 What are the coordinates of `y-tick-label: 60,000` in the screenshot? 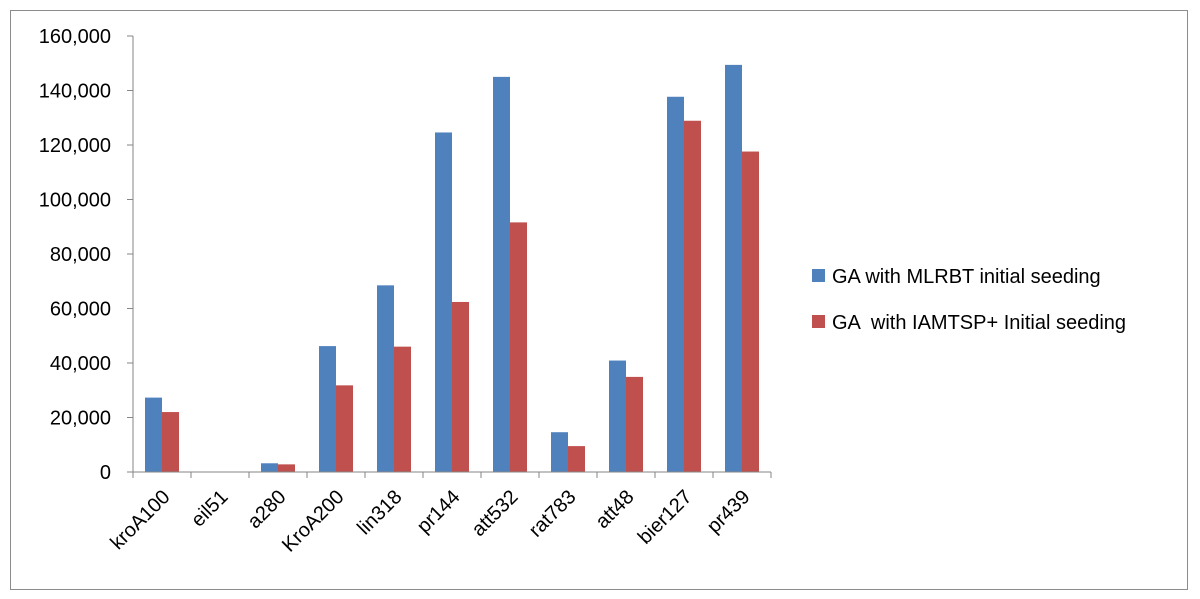 It's located at (80, 310).